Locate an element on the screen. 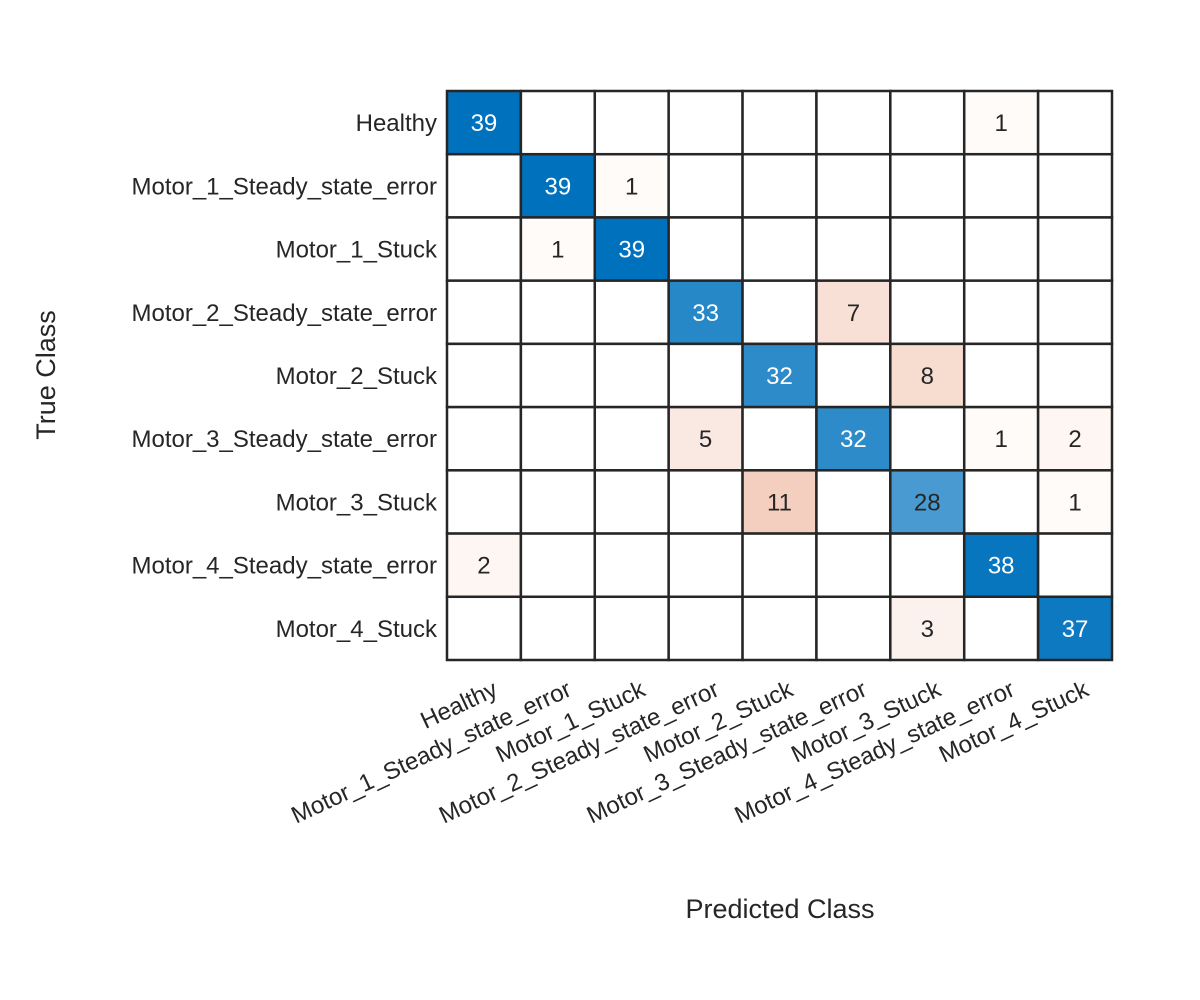  cell-value: 28 is located at coordinates (927, 502).